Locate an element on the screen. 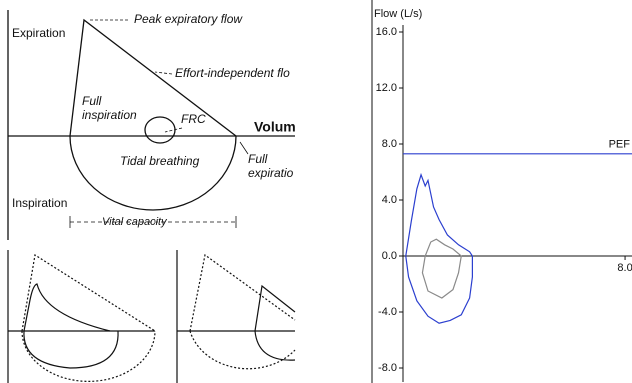 The height and width of the screenshot is (383, 632). label: Expiration is located at coordinates (38, 33).